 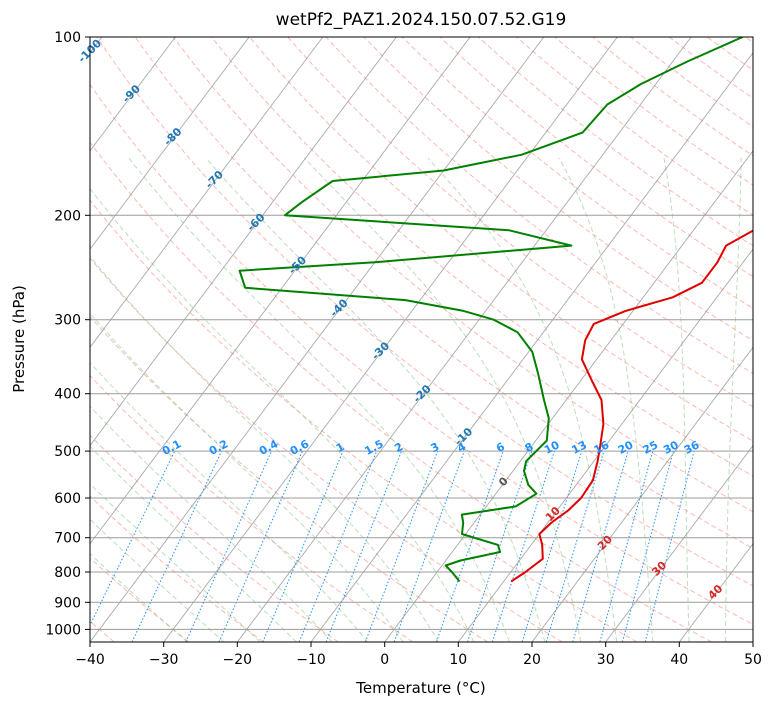 I want to click on mixing-ratio-label: 16, so click(x=602, y=447).